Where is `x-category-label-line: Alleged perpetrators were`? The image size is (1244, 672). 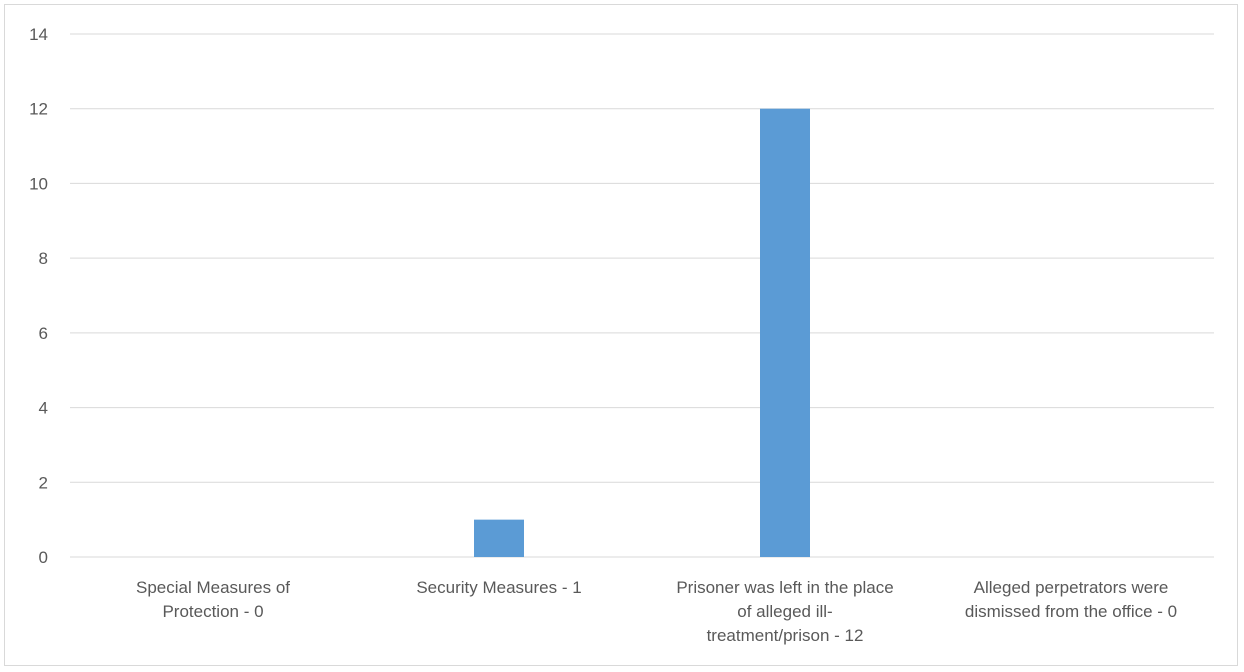 x-category-label-line: Alleged perpetrators were is located at coordinates (1071, 587).